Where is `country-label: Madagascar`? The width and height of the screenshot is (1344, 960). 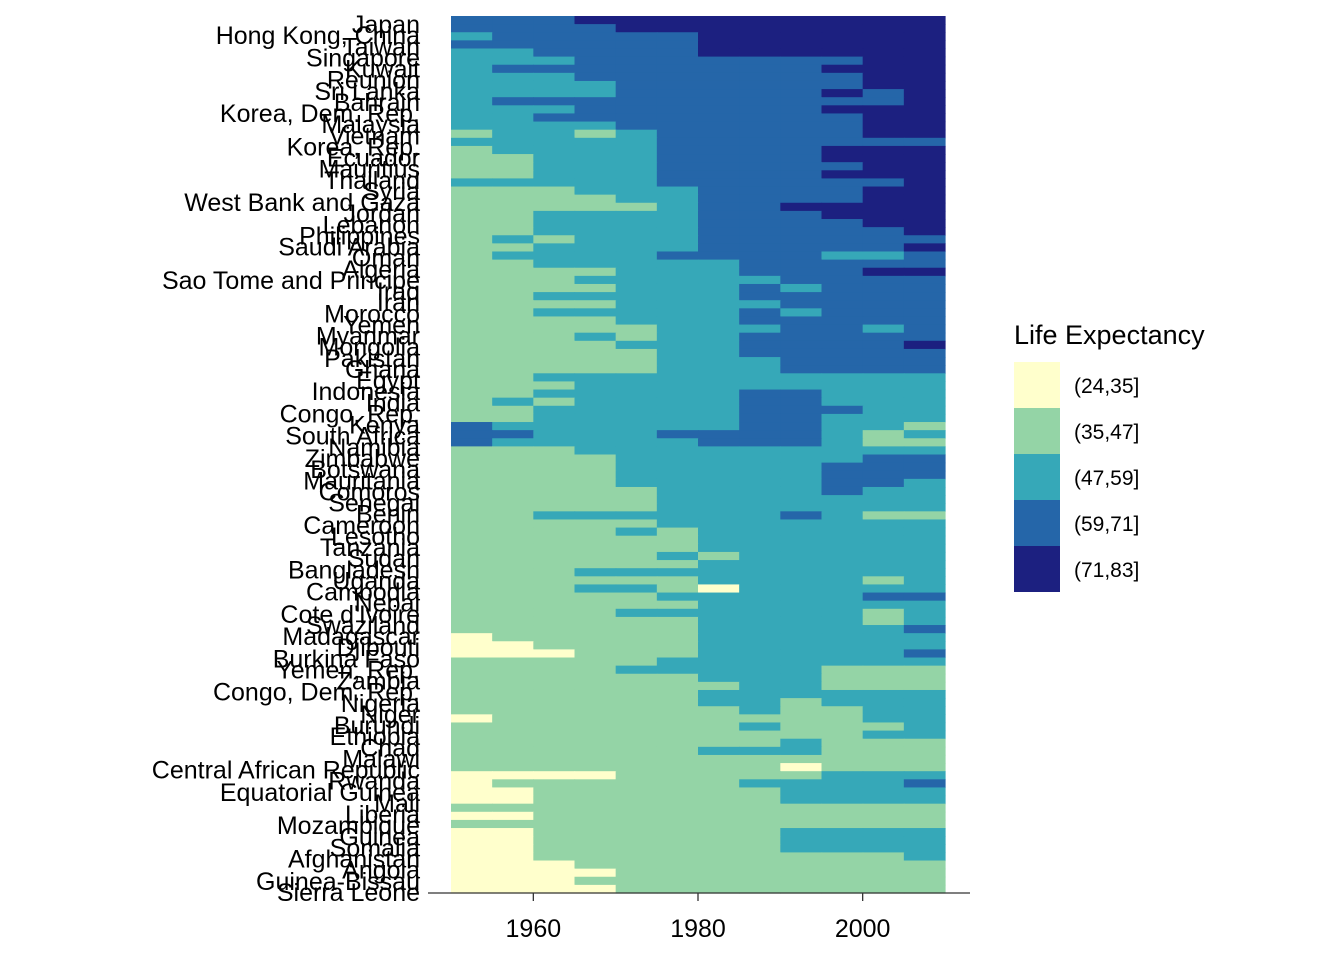 country-label: Madagascar is located at coordinates (351, 637).